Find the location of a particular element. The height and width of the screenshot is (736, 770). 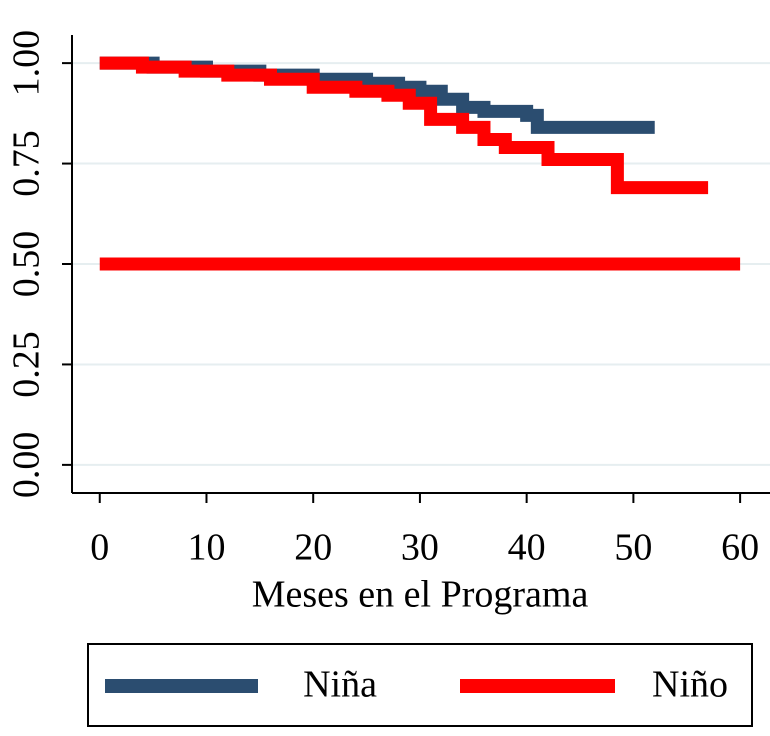

x-tick-label: 40 is located at coordinates (527, 548).